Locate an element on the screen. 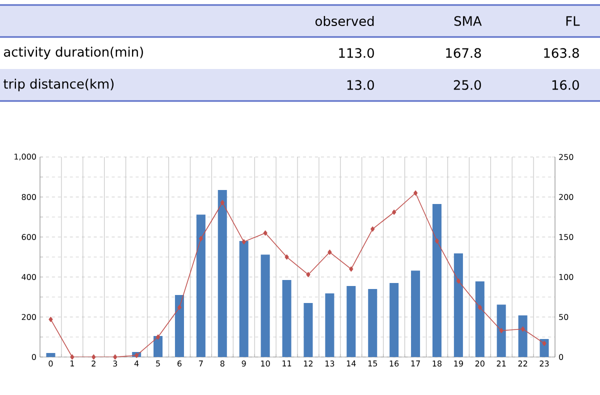  text: FL is located at coordinates (573, 21).